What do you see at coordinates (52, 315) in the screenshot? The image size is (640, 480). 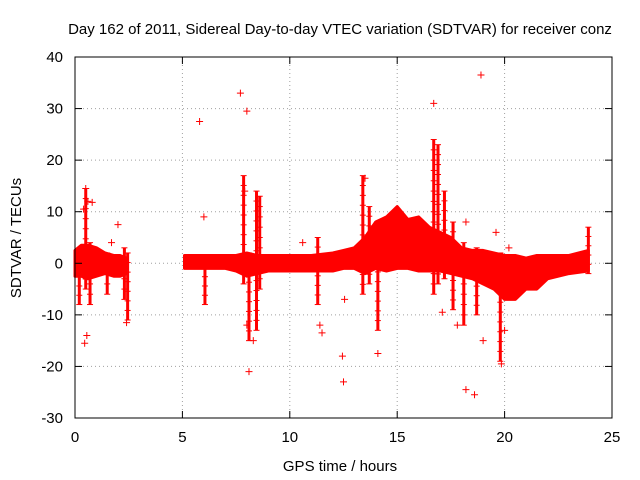 I see `y-tick-label: -10` at bounding box center [52, 315].